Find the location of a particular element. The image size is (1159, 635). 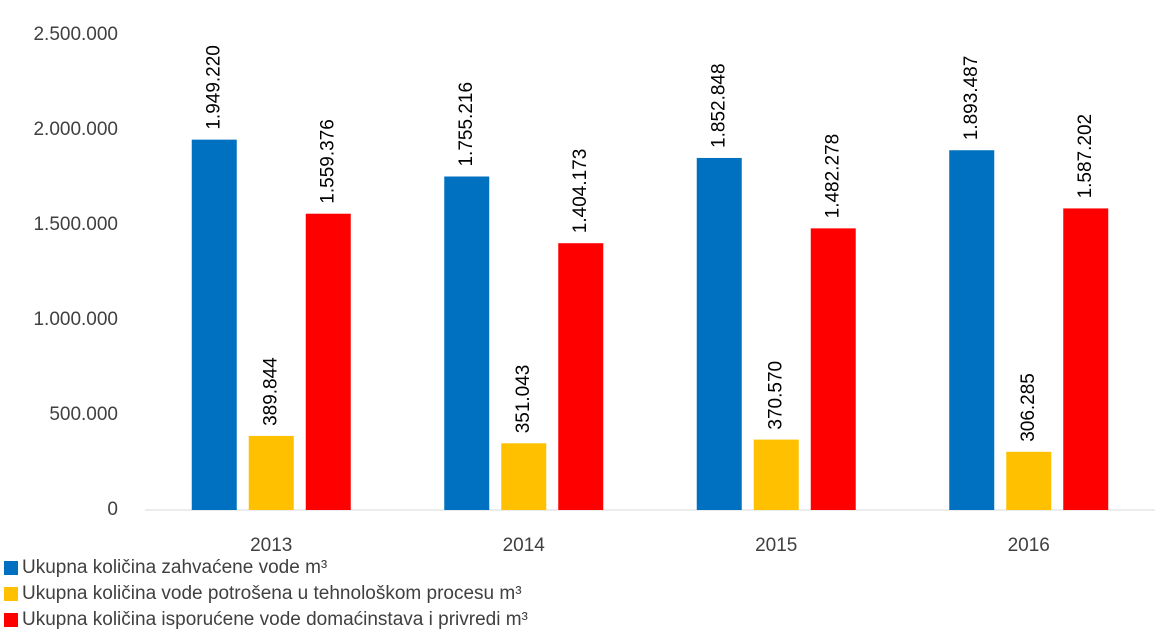

y-tick-label: 0 is located at coordinates (112, 509).